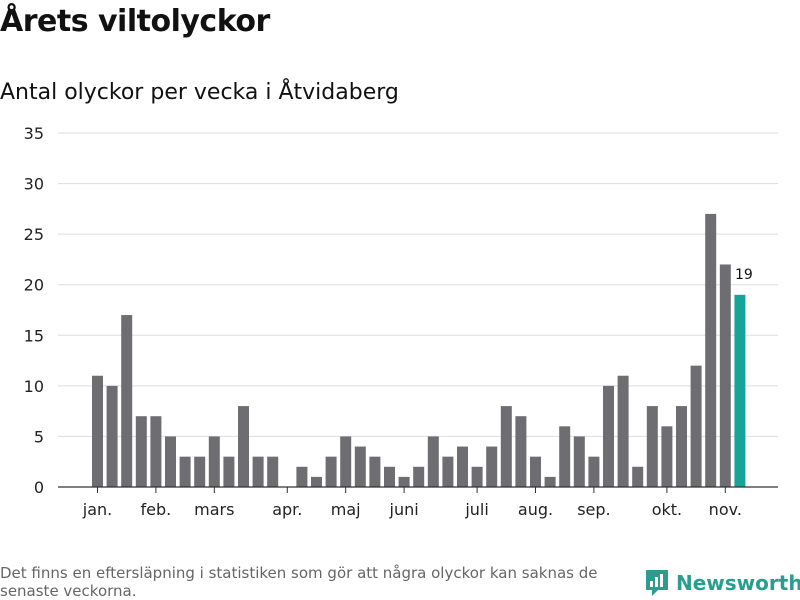 The height and width of the screenshot is (600, 800). Describe the element at coordinates (34, 386) in the screenshot. I see `y-tick-label: 10` at that location.